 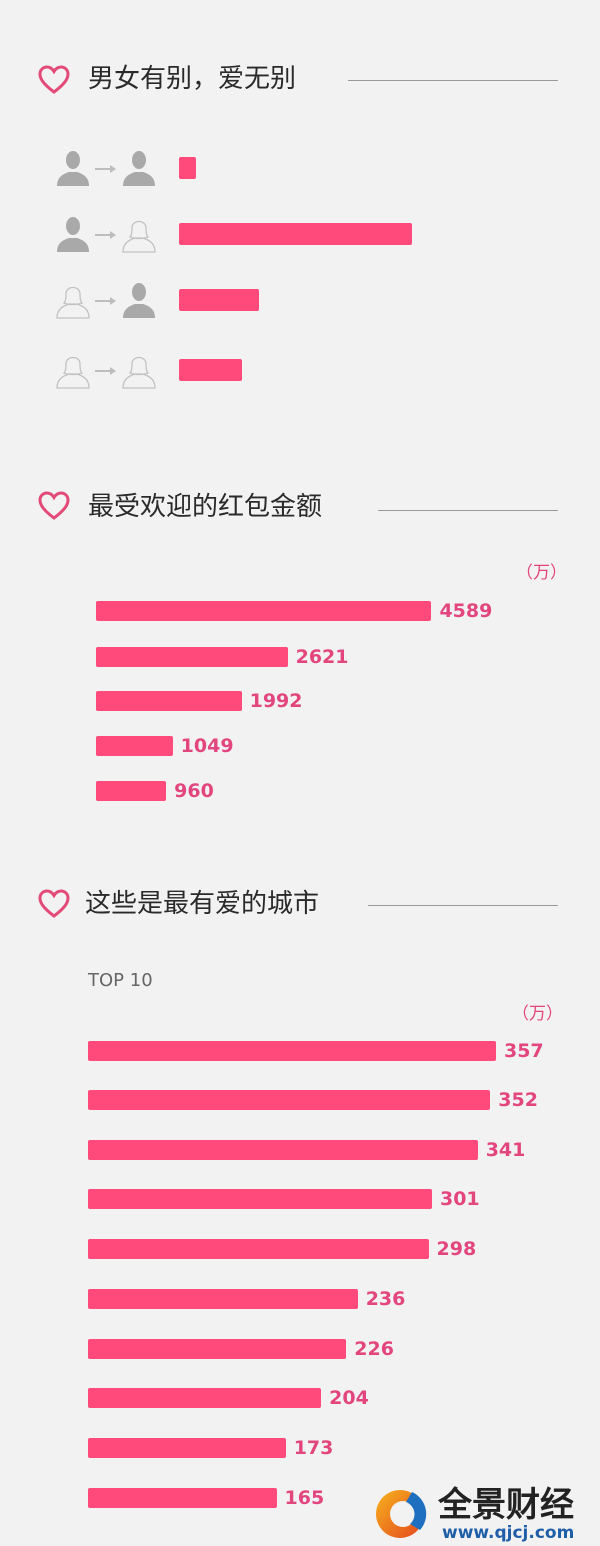 I want to click on value-label: 204, so click(x=349, y=1398).